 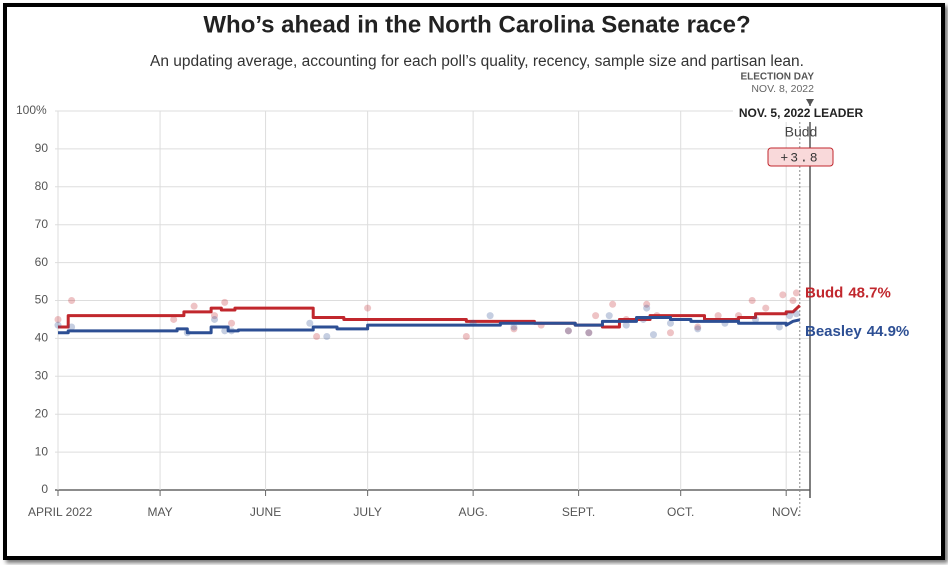 What do you see at coordinates (42, 186) in the screenshot?
I see `y-tick-label: 80` at bounding box center [42, 186].